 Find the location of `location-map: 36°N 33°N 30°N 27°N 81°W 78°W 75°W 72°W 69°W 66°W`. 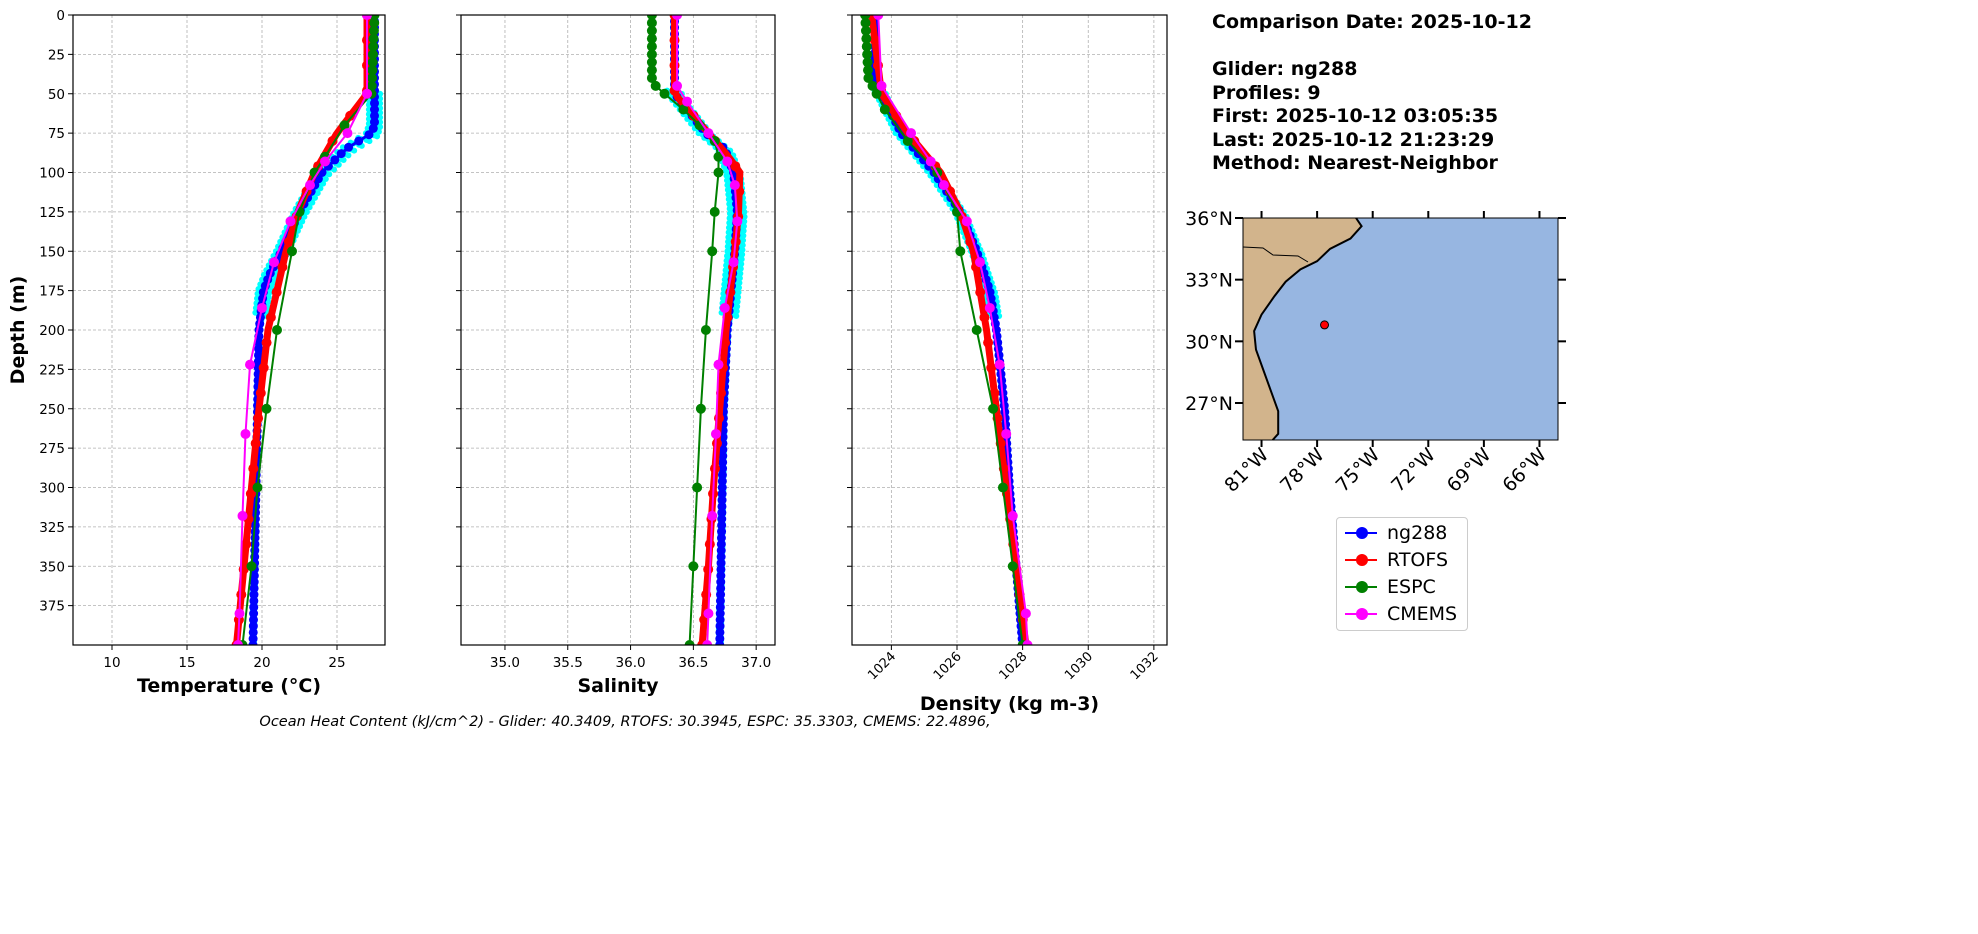

location-map: 36°N 33°N 30°N 27°N 81°W 78°W 75°W 72°W 69°W 66°W is located at coordinates (1375, 352).